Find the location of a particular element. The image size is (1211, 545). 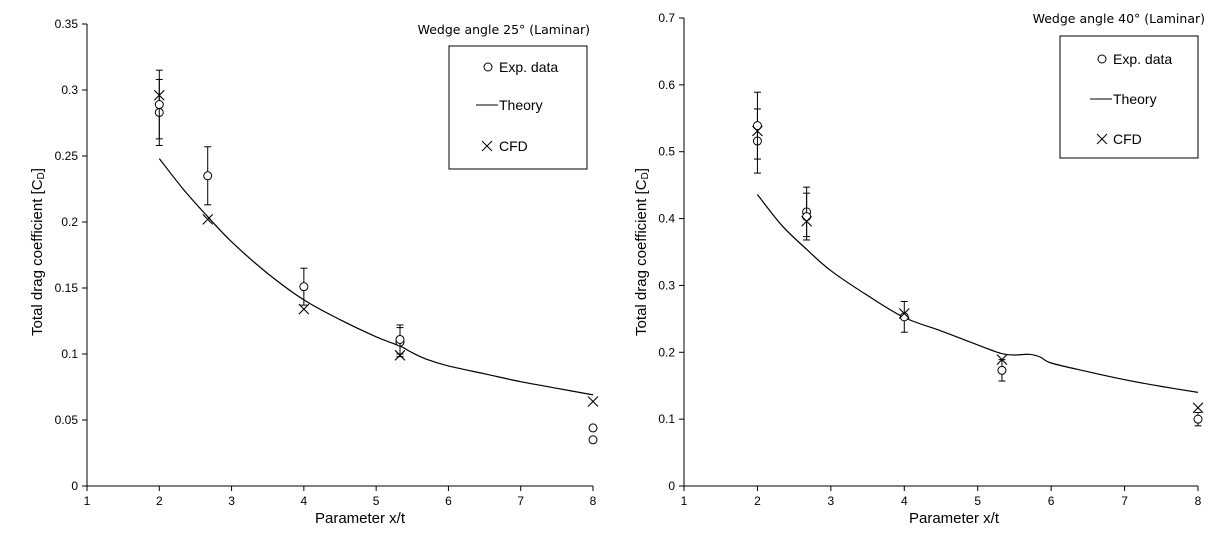

chart-left-y-tick-label: 0.1 is located at coordinates (69, 354).